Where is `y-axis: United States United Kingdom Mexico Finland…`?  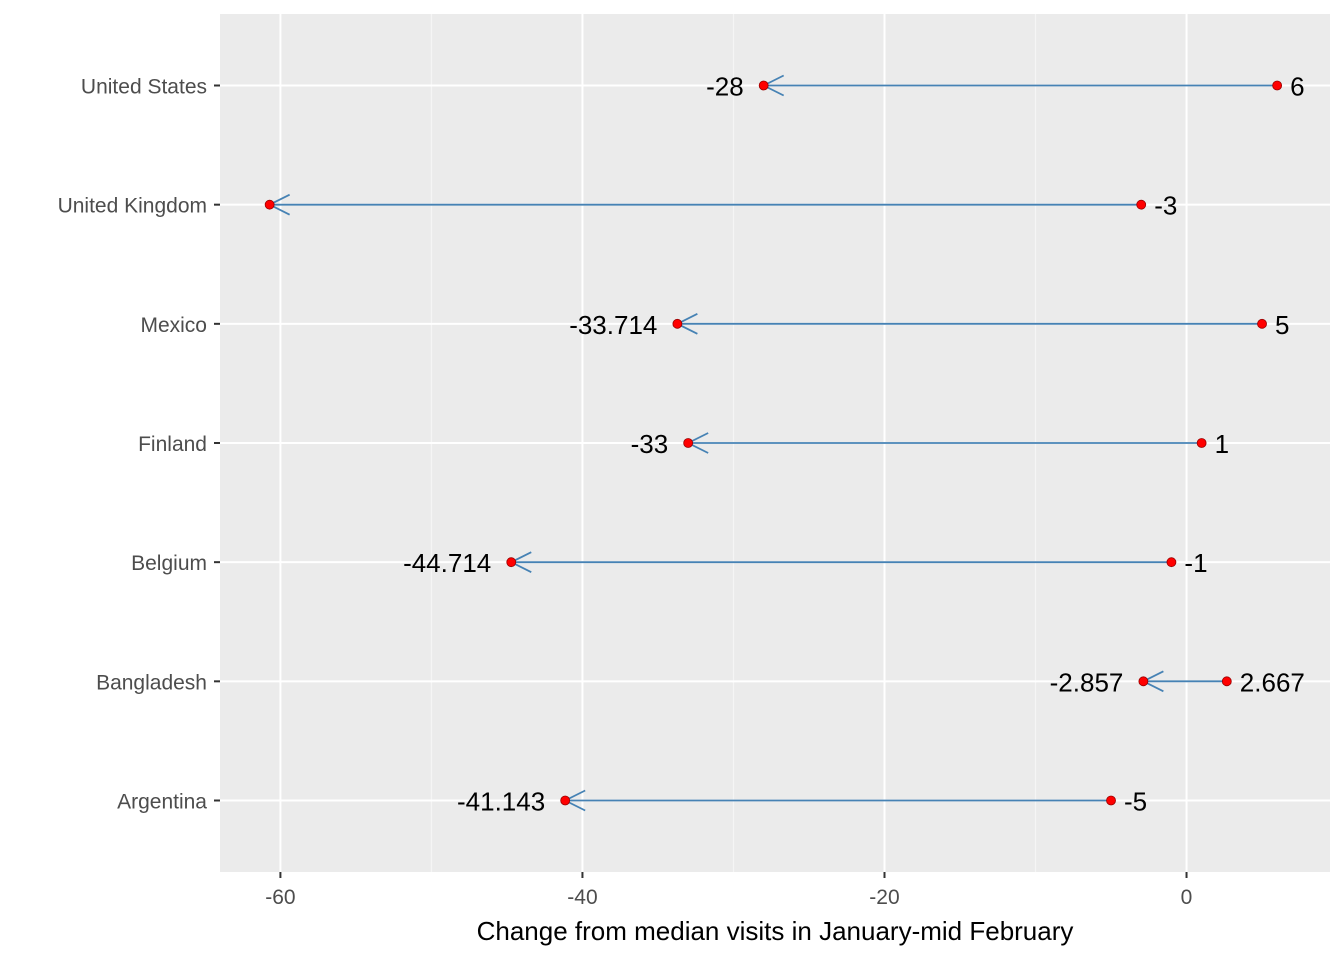 y-axis: United States United Kingdom Mexico Finland… is located at coordinates (139, 445).